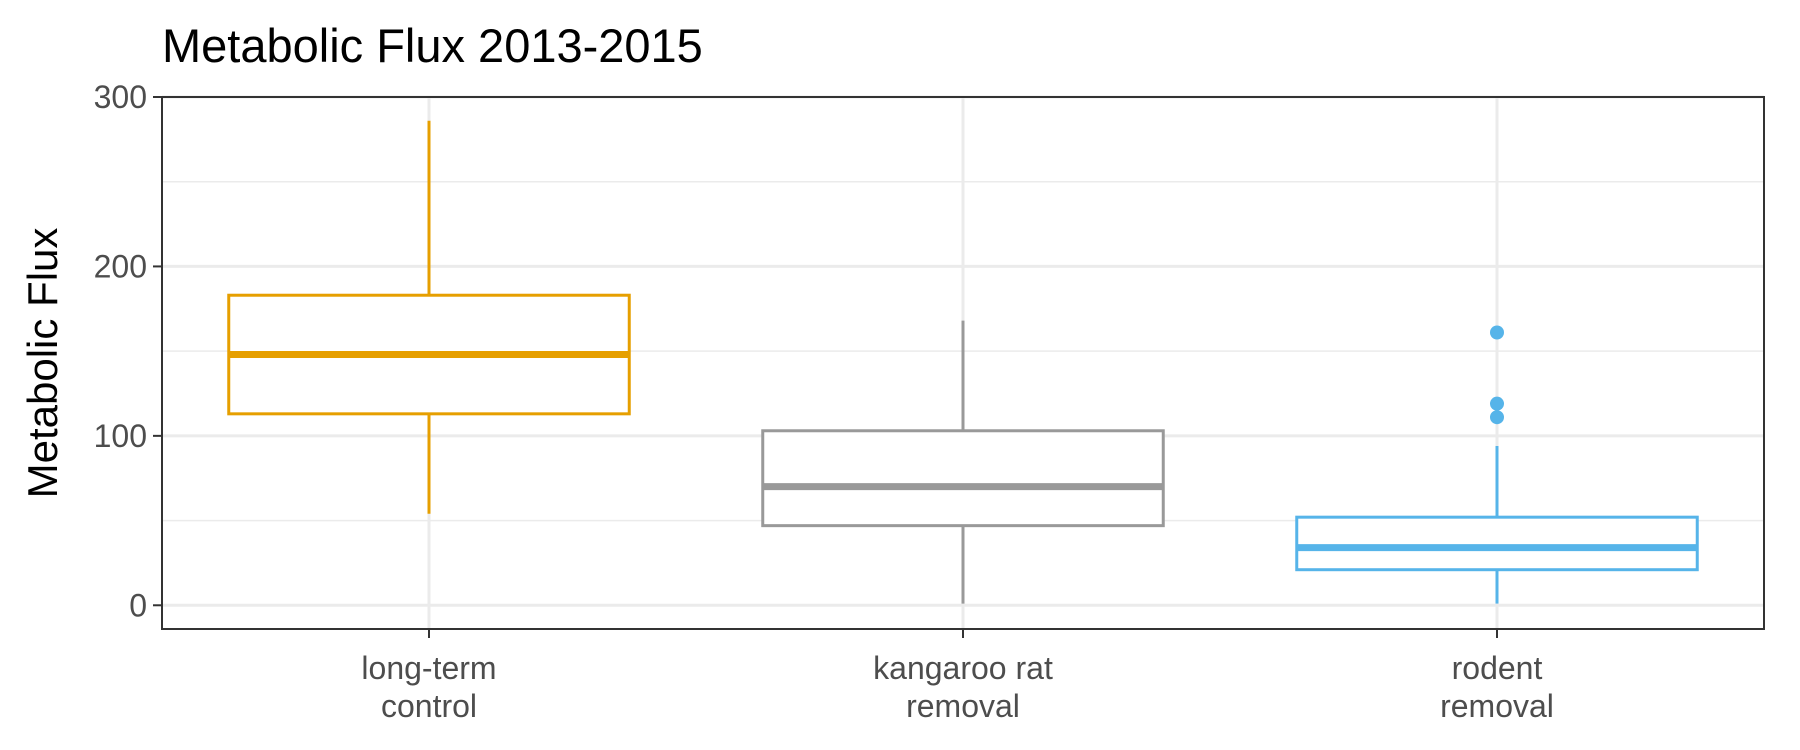 The image size is (1800, 750). Describe the element at coordinates (428, 687) in the screenshot. I see `x-tick-label: long-term control` at that location.